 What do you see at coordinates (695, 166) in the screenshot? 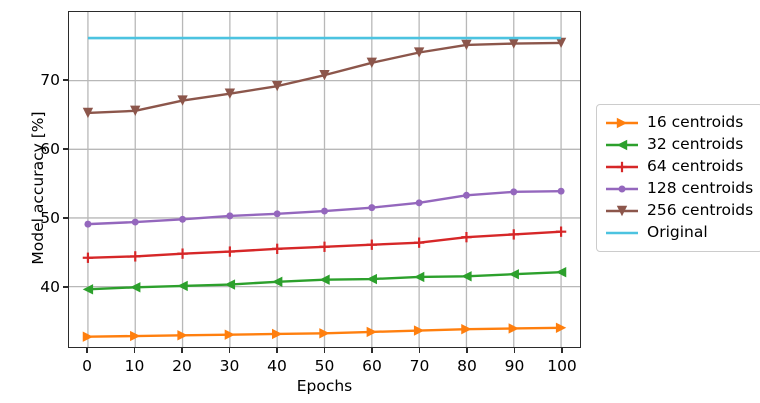
I see `legend-label: 64 centroids` at bounding box center [695, 166].